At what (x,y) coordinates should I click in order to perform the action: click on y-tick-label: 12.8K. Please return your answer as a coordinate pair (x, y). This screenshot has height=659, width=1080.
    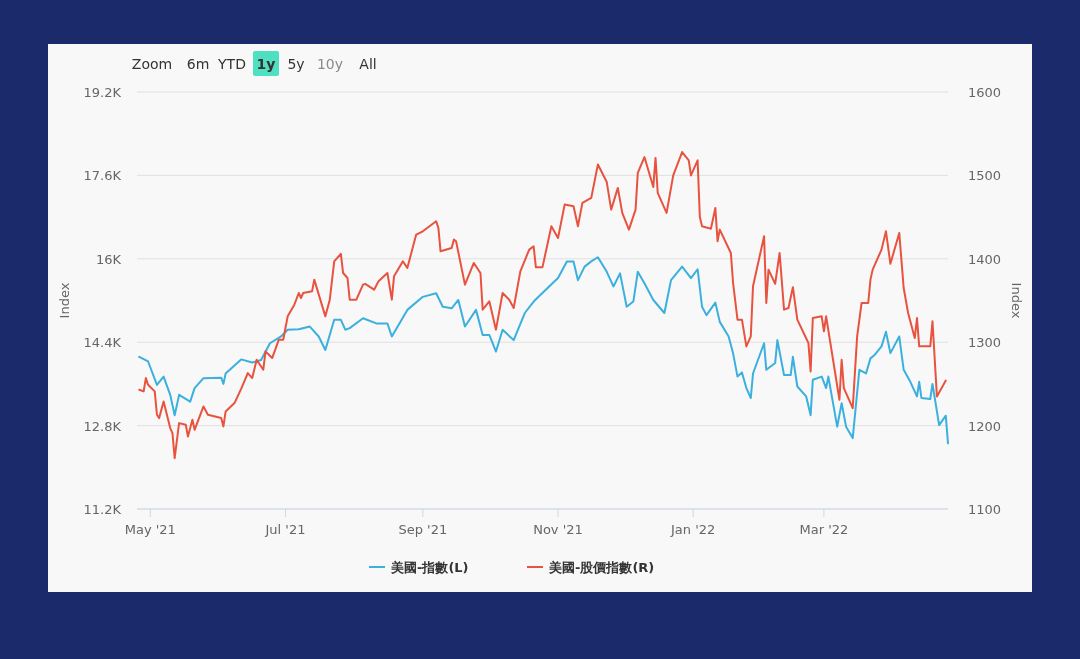
    Looking at the image, I should click on (102, 426).